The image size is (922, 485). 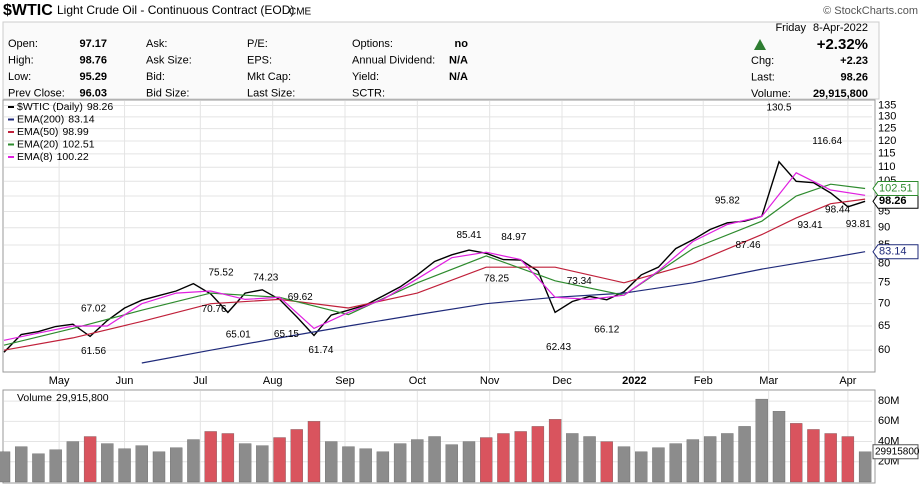 I want to click on x-tick-label: Dec, so click(x=562, y=381).